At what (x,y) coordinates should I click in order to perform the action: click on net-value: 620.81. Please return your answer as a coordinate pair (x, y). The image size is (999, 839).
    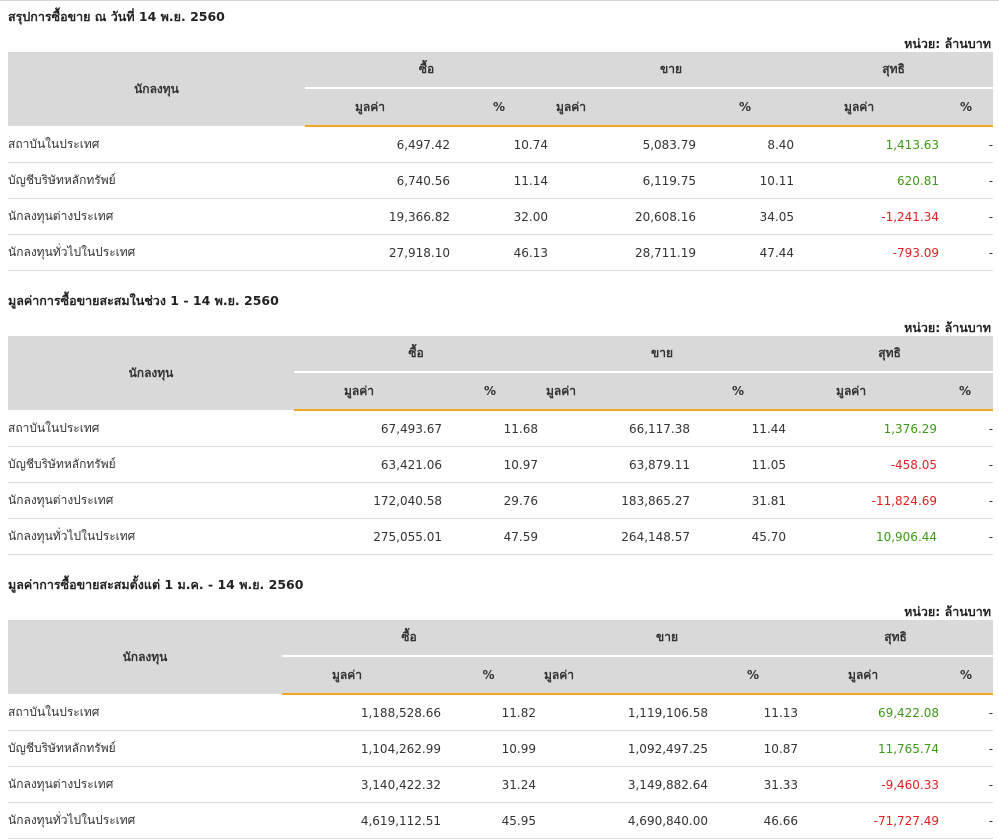
    Looking at the image, I should click on (867, 180).